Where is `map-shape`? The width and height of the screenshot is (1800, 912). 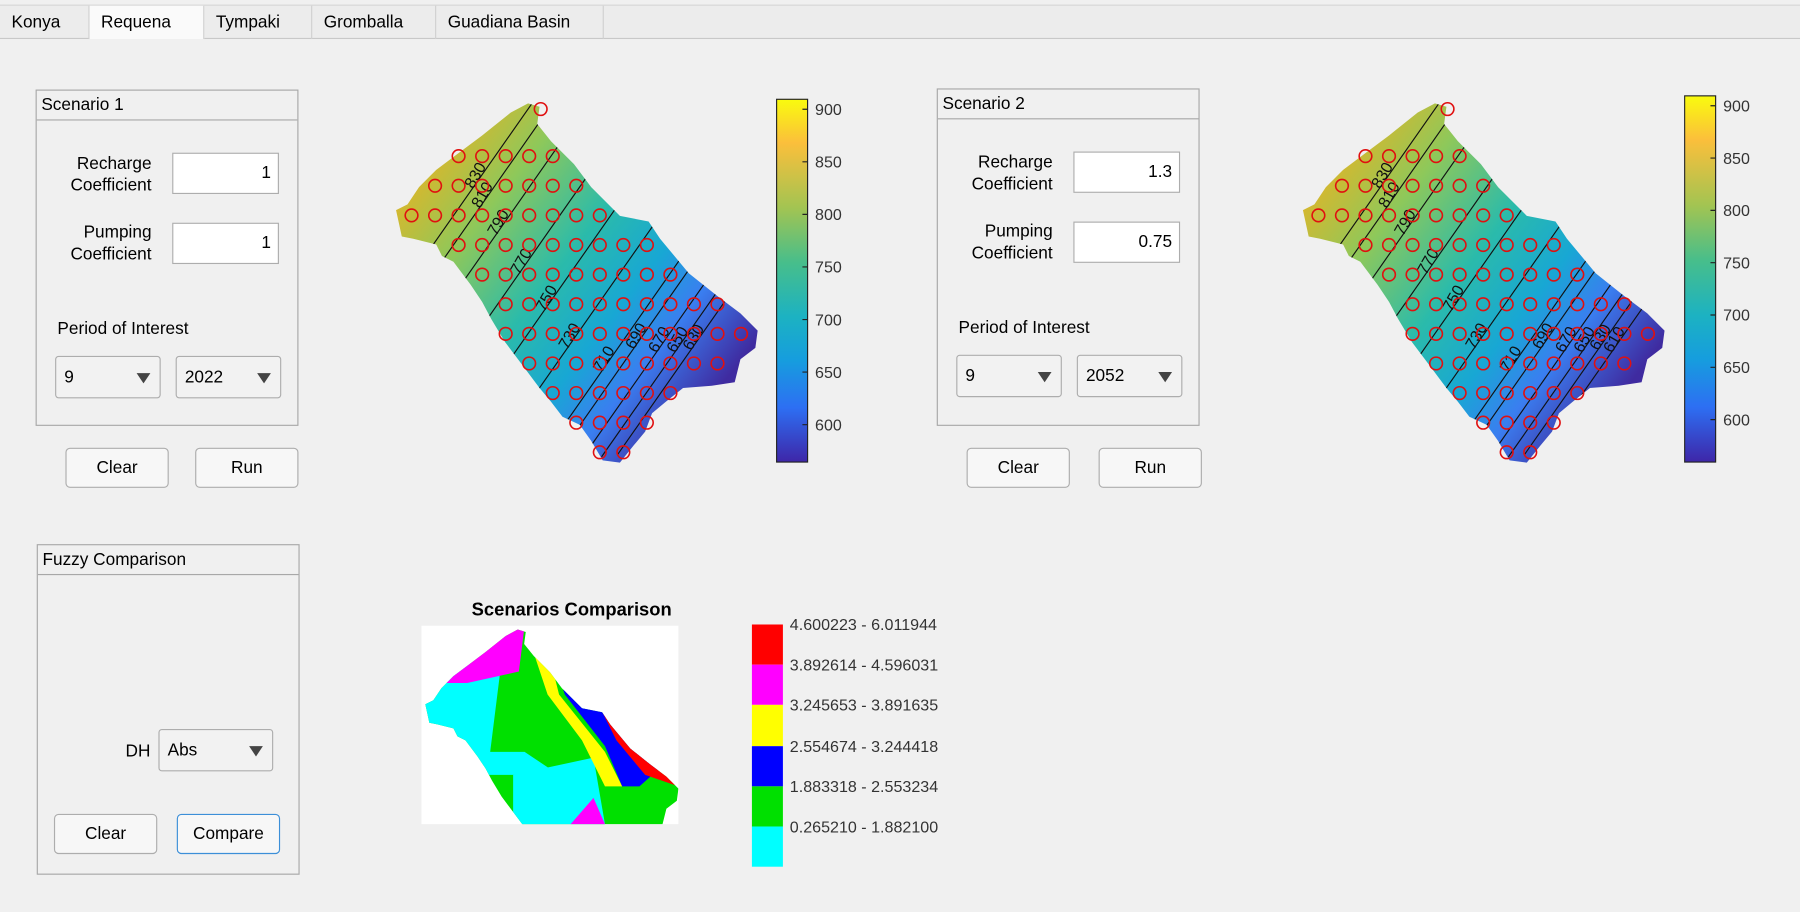
map-shape is located at coordinates (1483, 283).